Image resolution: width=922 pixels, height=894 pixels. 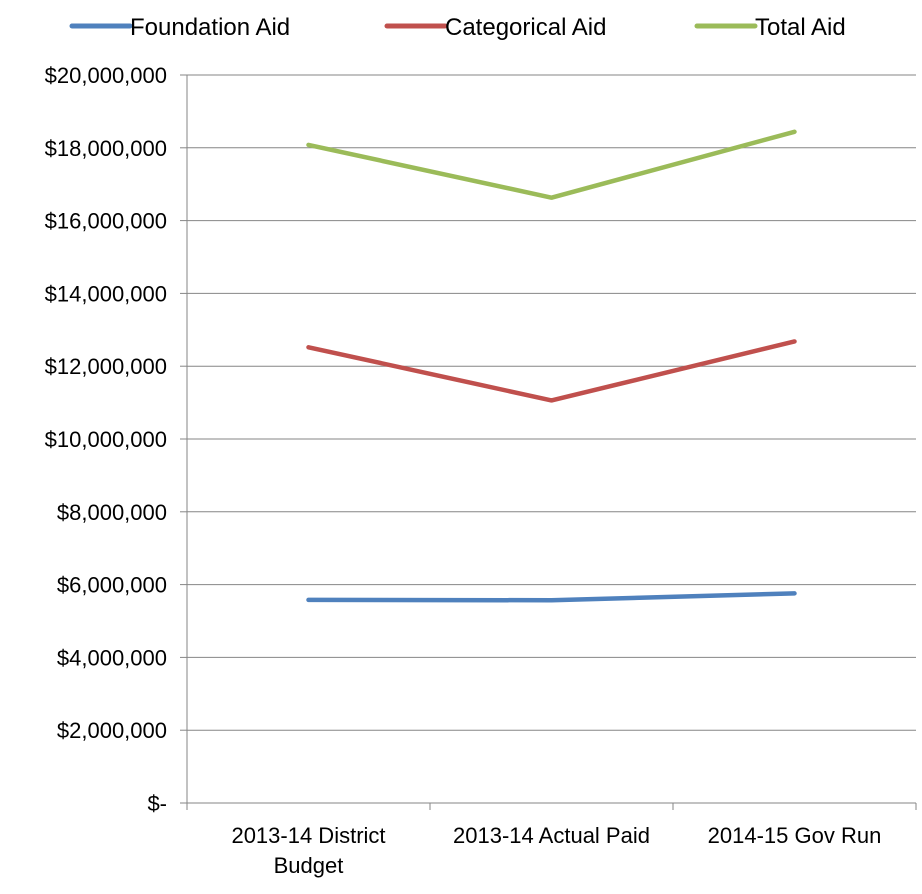 I want to click on y-tick-label: $10,000,000, so click(x=106, y=439).